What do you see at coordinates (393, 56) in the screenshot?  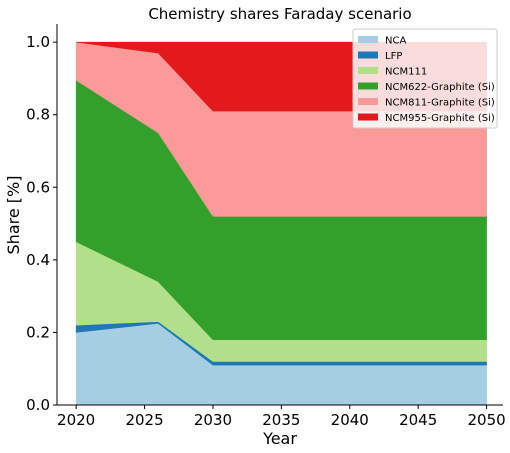 I see `legend-label-lfp: LFP` at bounding box center [393, 56].